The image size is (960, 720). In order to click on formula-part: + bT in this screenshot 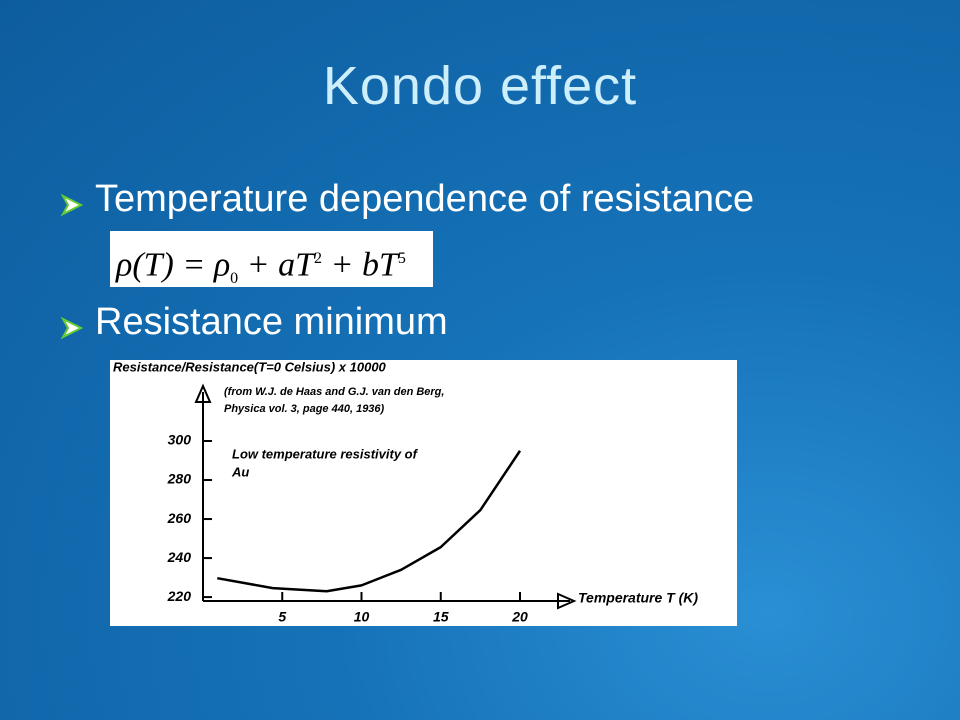, I will do `click(360, 265)`.